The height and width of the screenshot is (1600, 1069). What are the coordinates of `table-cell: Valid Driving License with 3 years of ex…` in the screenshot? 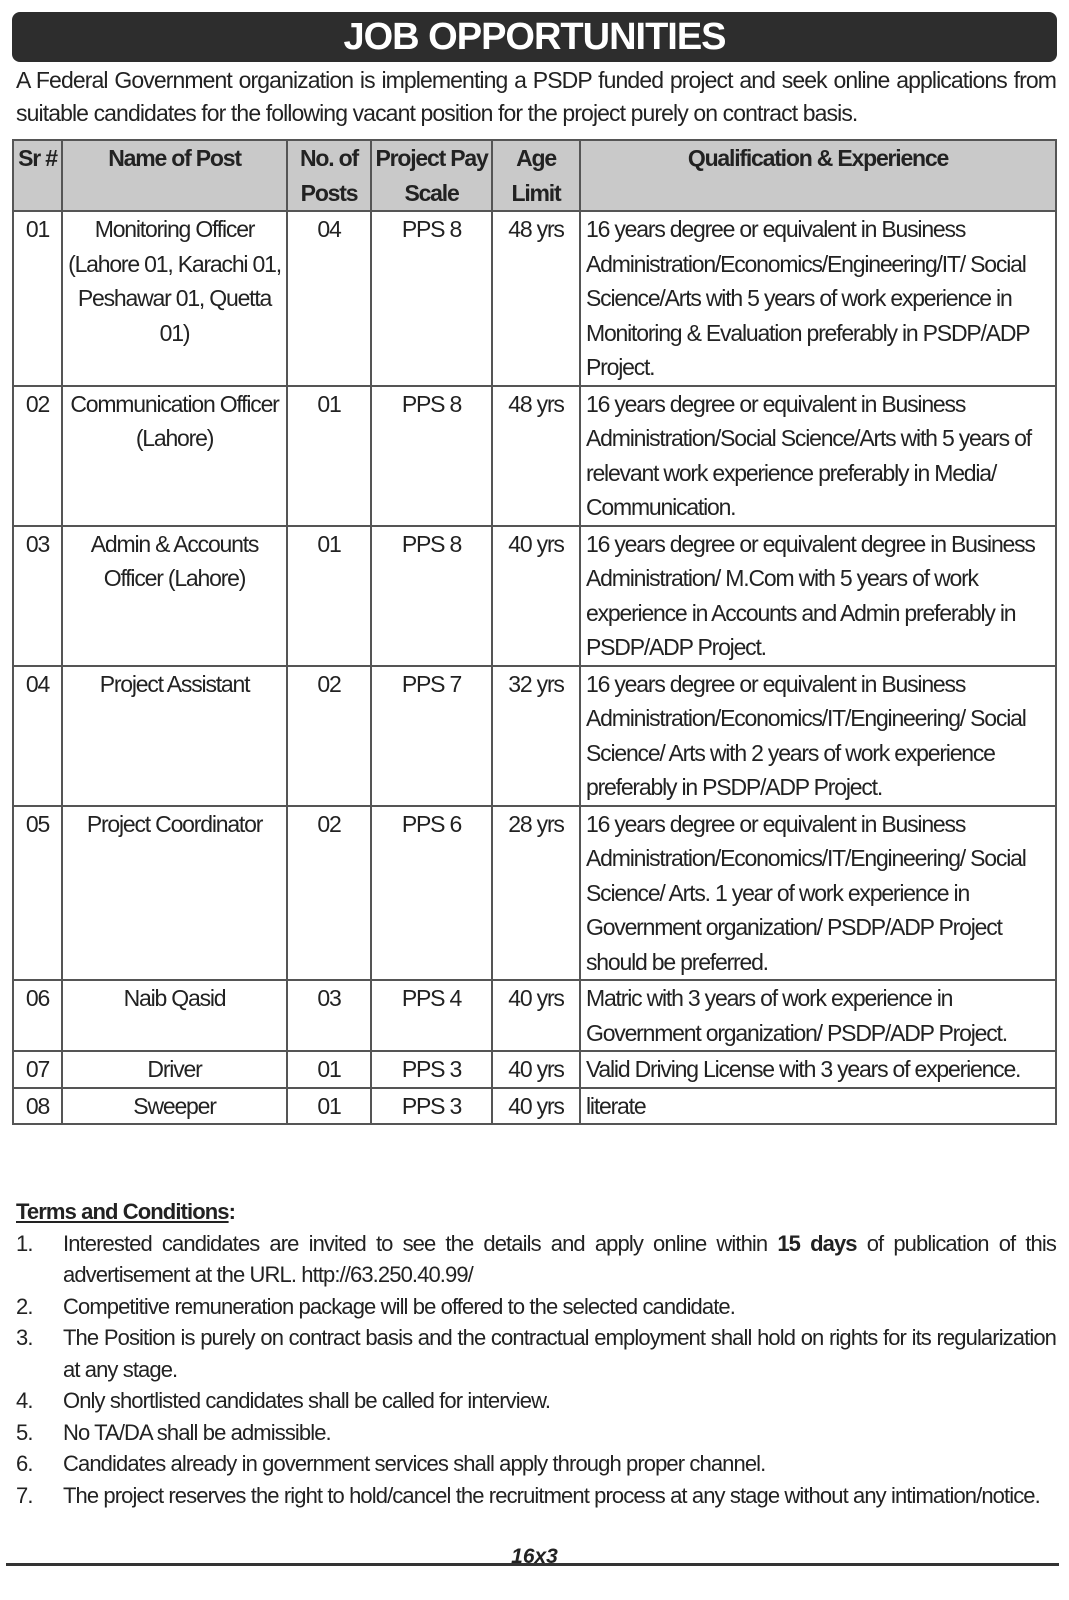 It's located at (818, 1069).